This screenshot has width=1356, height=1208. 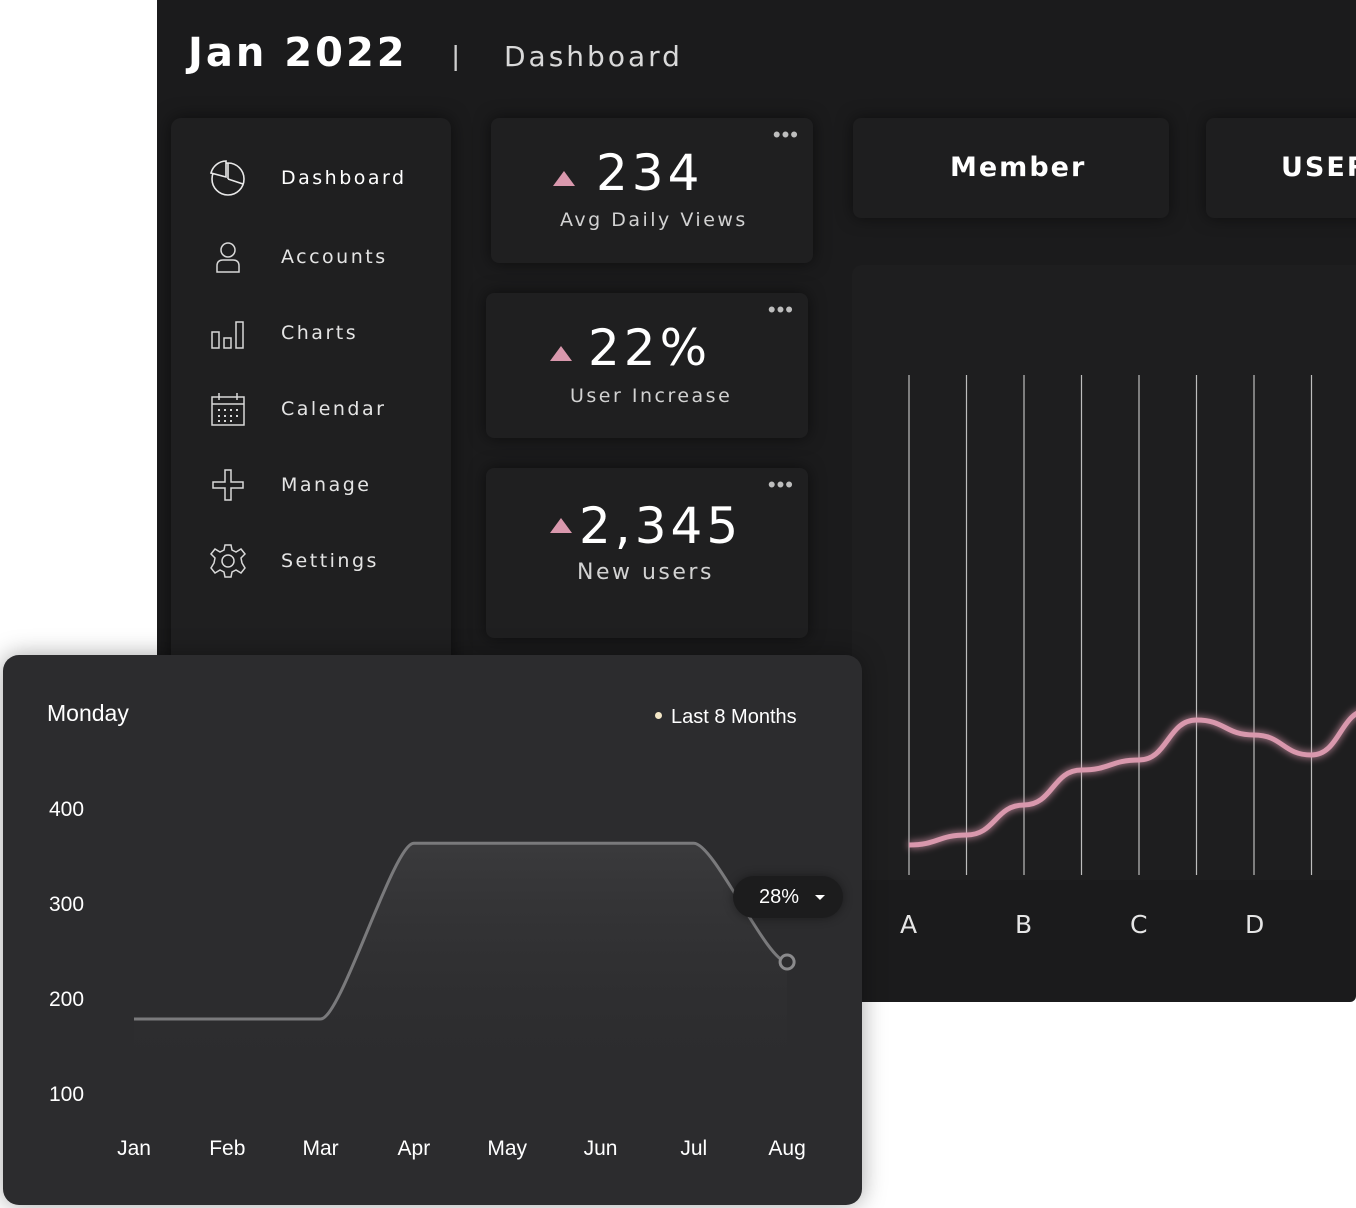 I want to click on gear-icon, so click(x=228, y=561).